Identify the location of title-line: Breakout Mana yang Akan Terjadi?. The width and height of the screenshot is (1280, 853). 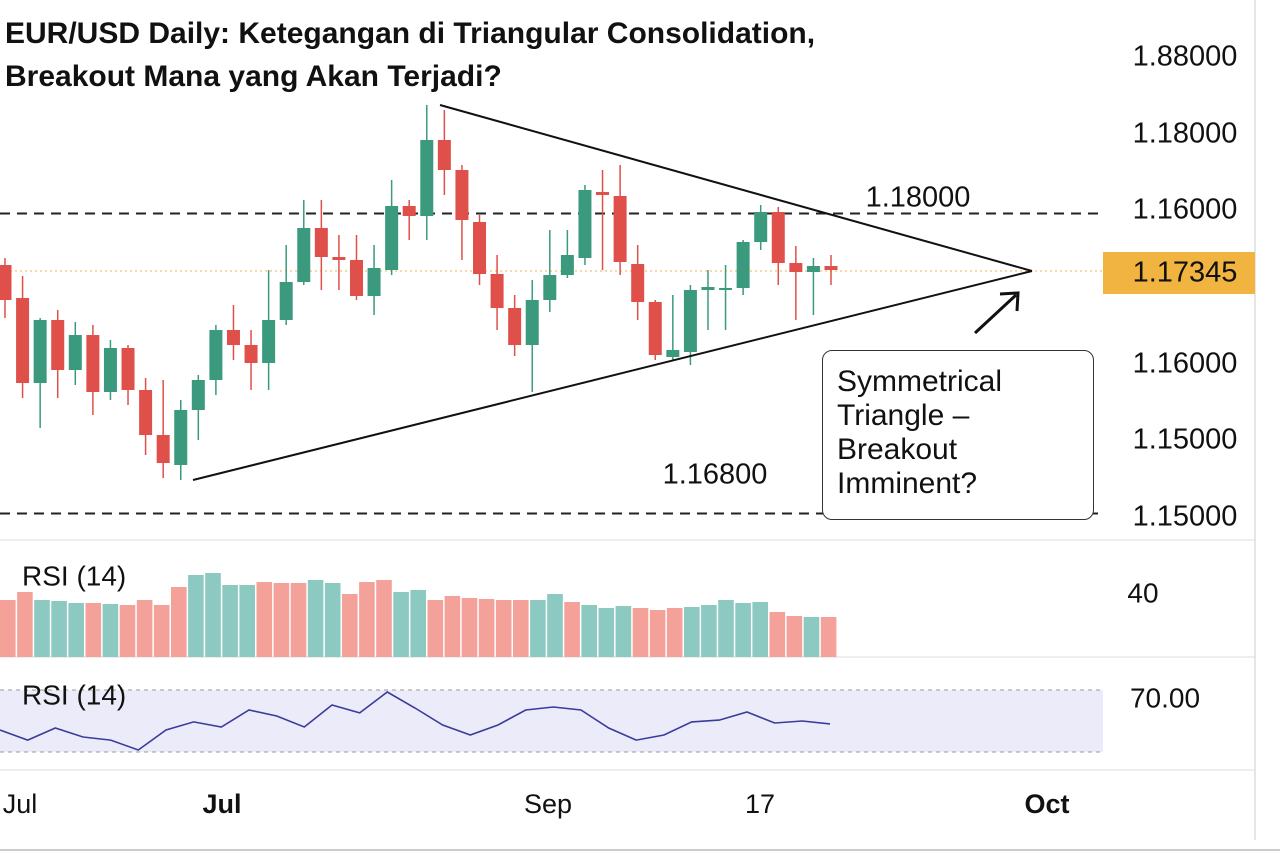
(253, 76).